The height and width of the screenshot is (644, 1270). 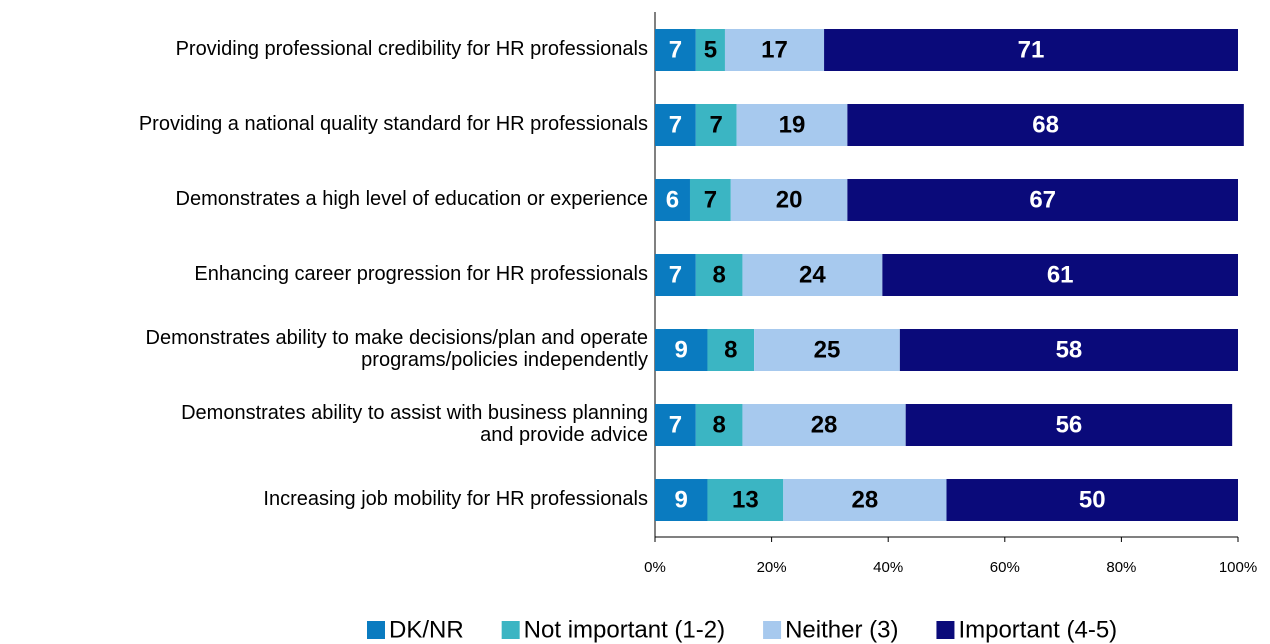 What do you see at coordinates (1238, 567) in the screenshot?
I see `x-tick-label: 100%` at bounding box center [1238, 567].